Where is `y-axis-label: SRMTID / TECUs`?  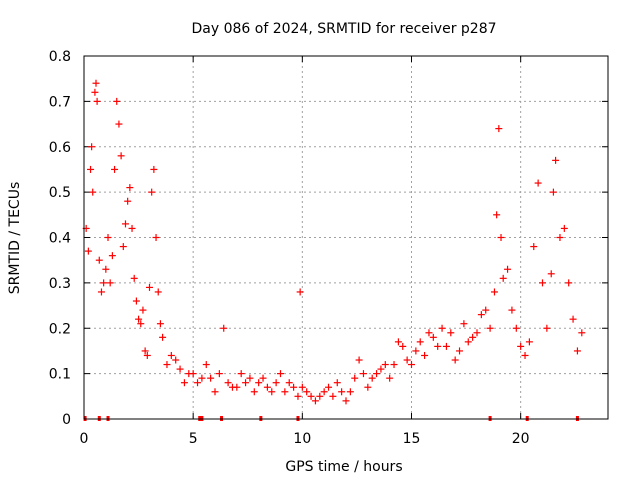
y-axis-label: SRMTID / TECUs is located at coordinates (15, 238).